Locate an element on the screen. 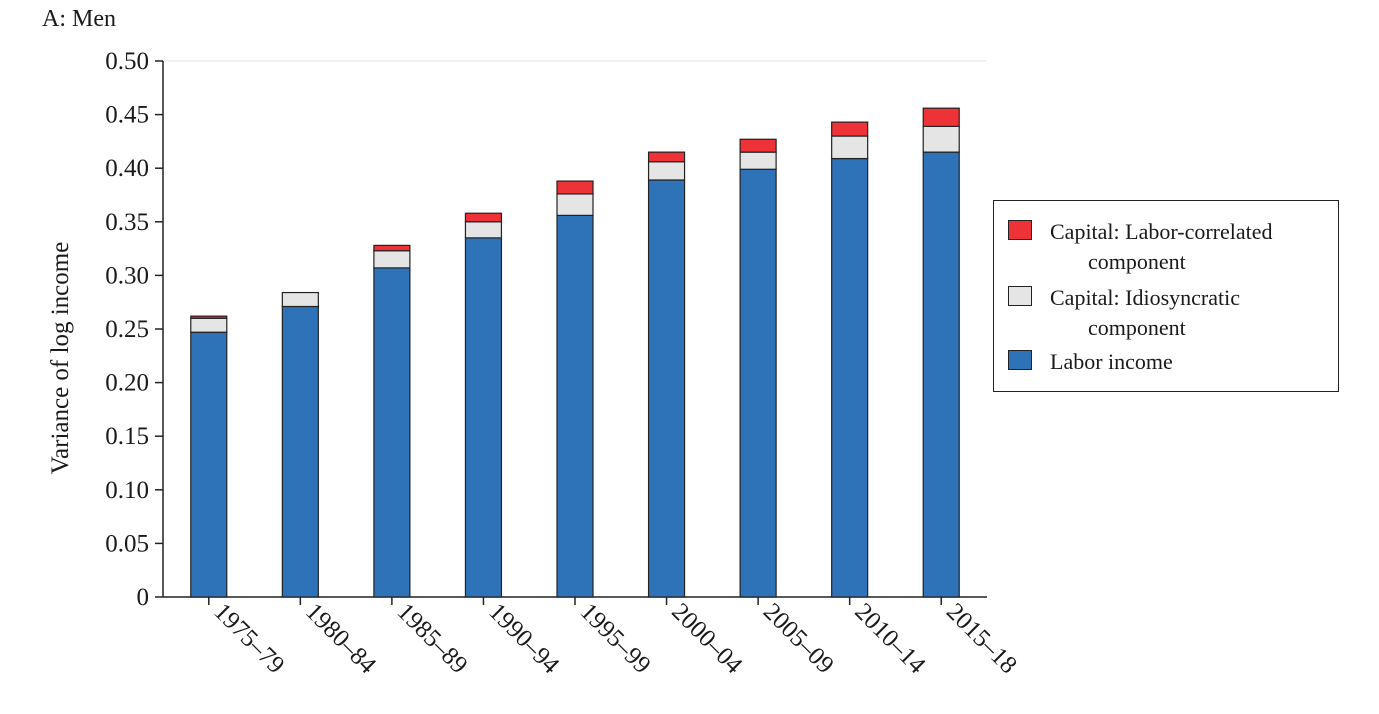 The image size is (1379, 714). legend-item-labor: Labor income is located at coordinates (1090, 362).